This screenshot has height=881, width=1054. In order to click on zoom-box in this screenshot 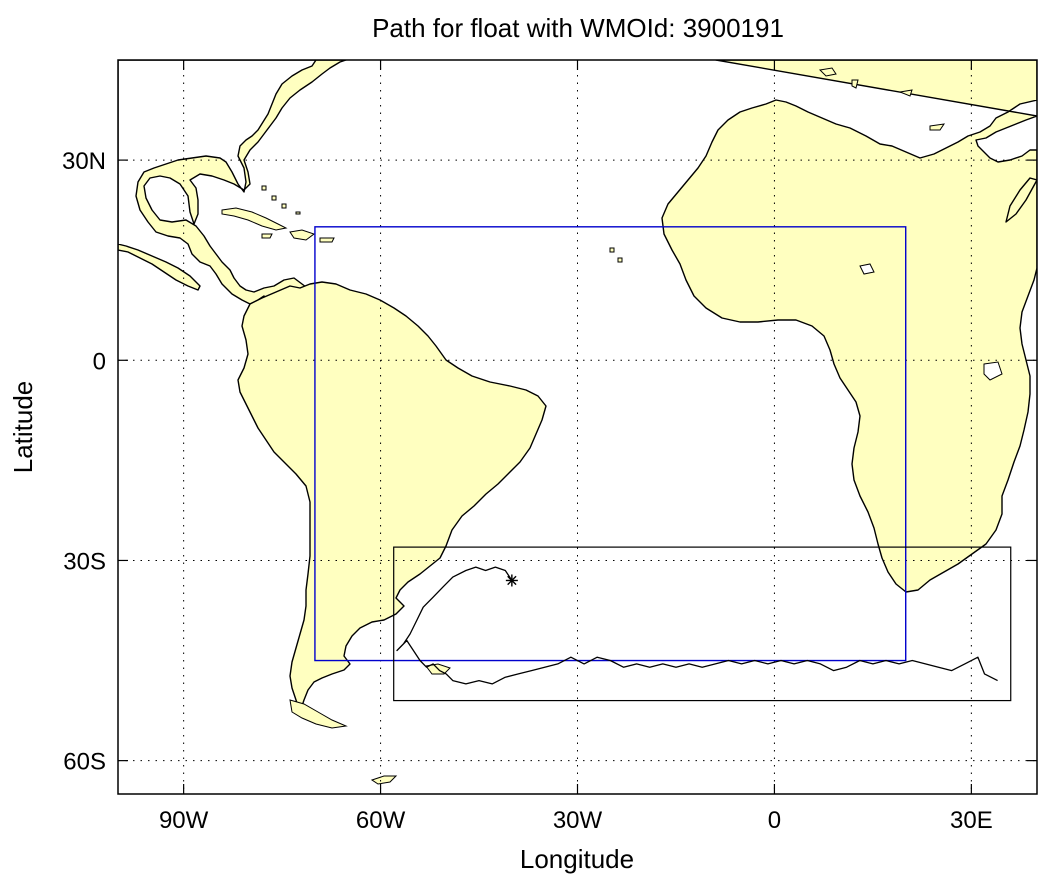, I will do `click(702, 624)`.